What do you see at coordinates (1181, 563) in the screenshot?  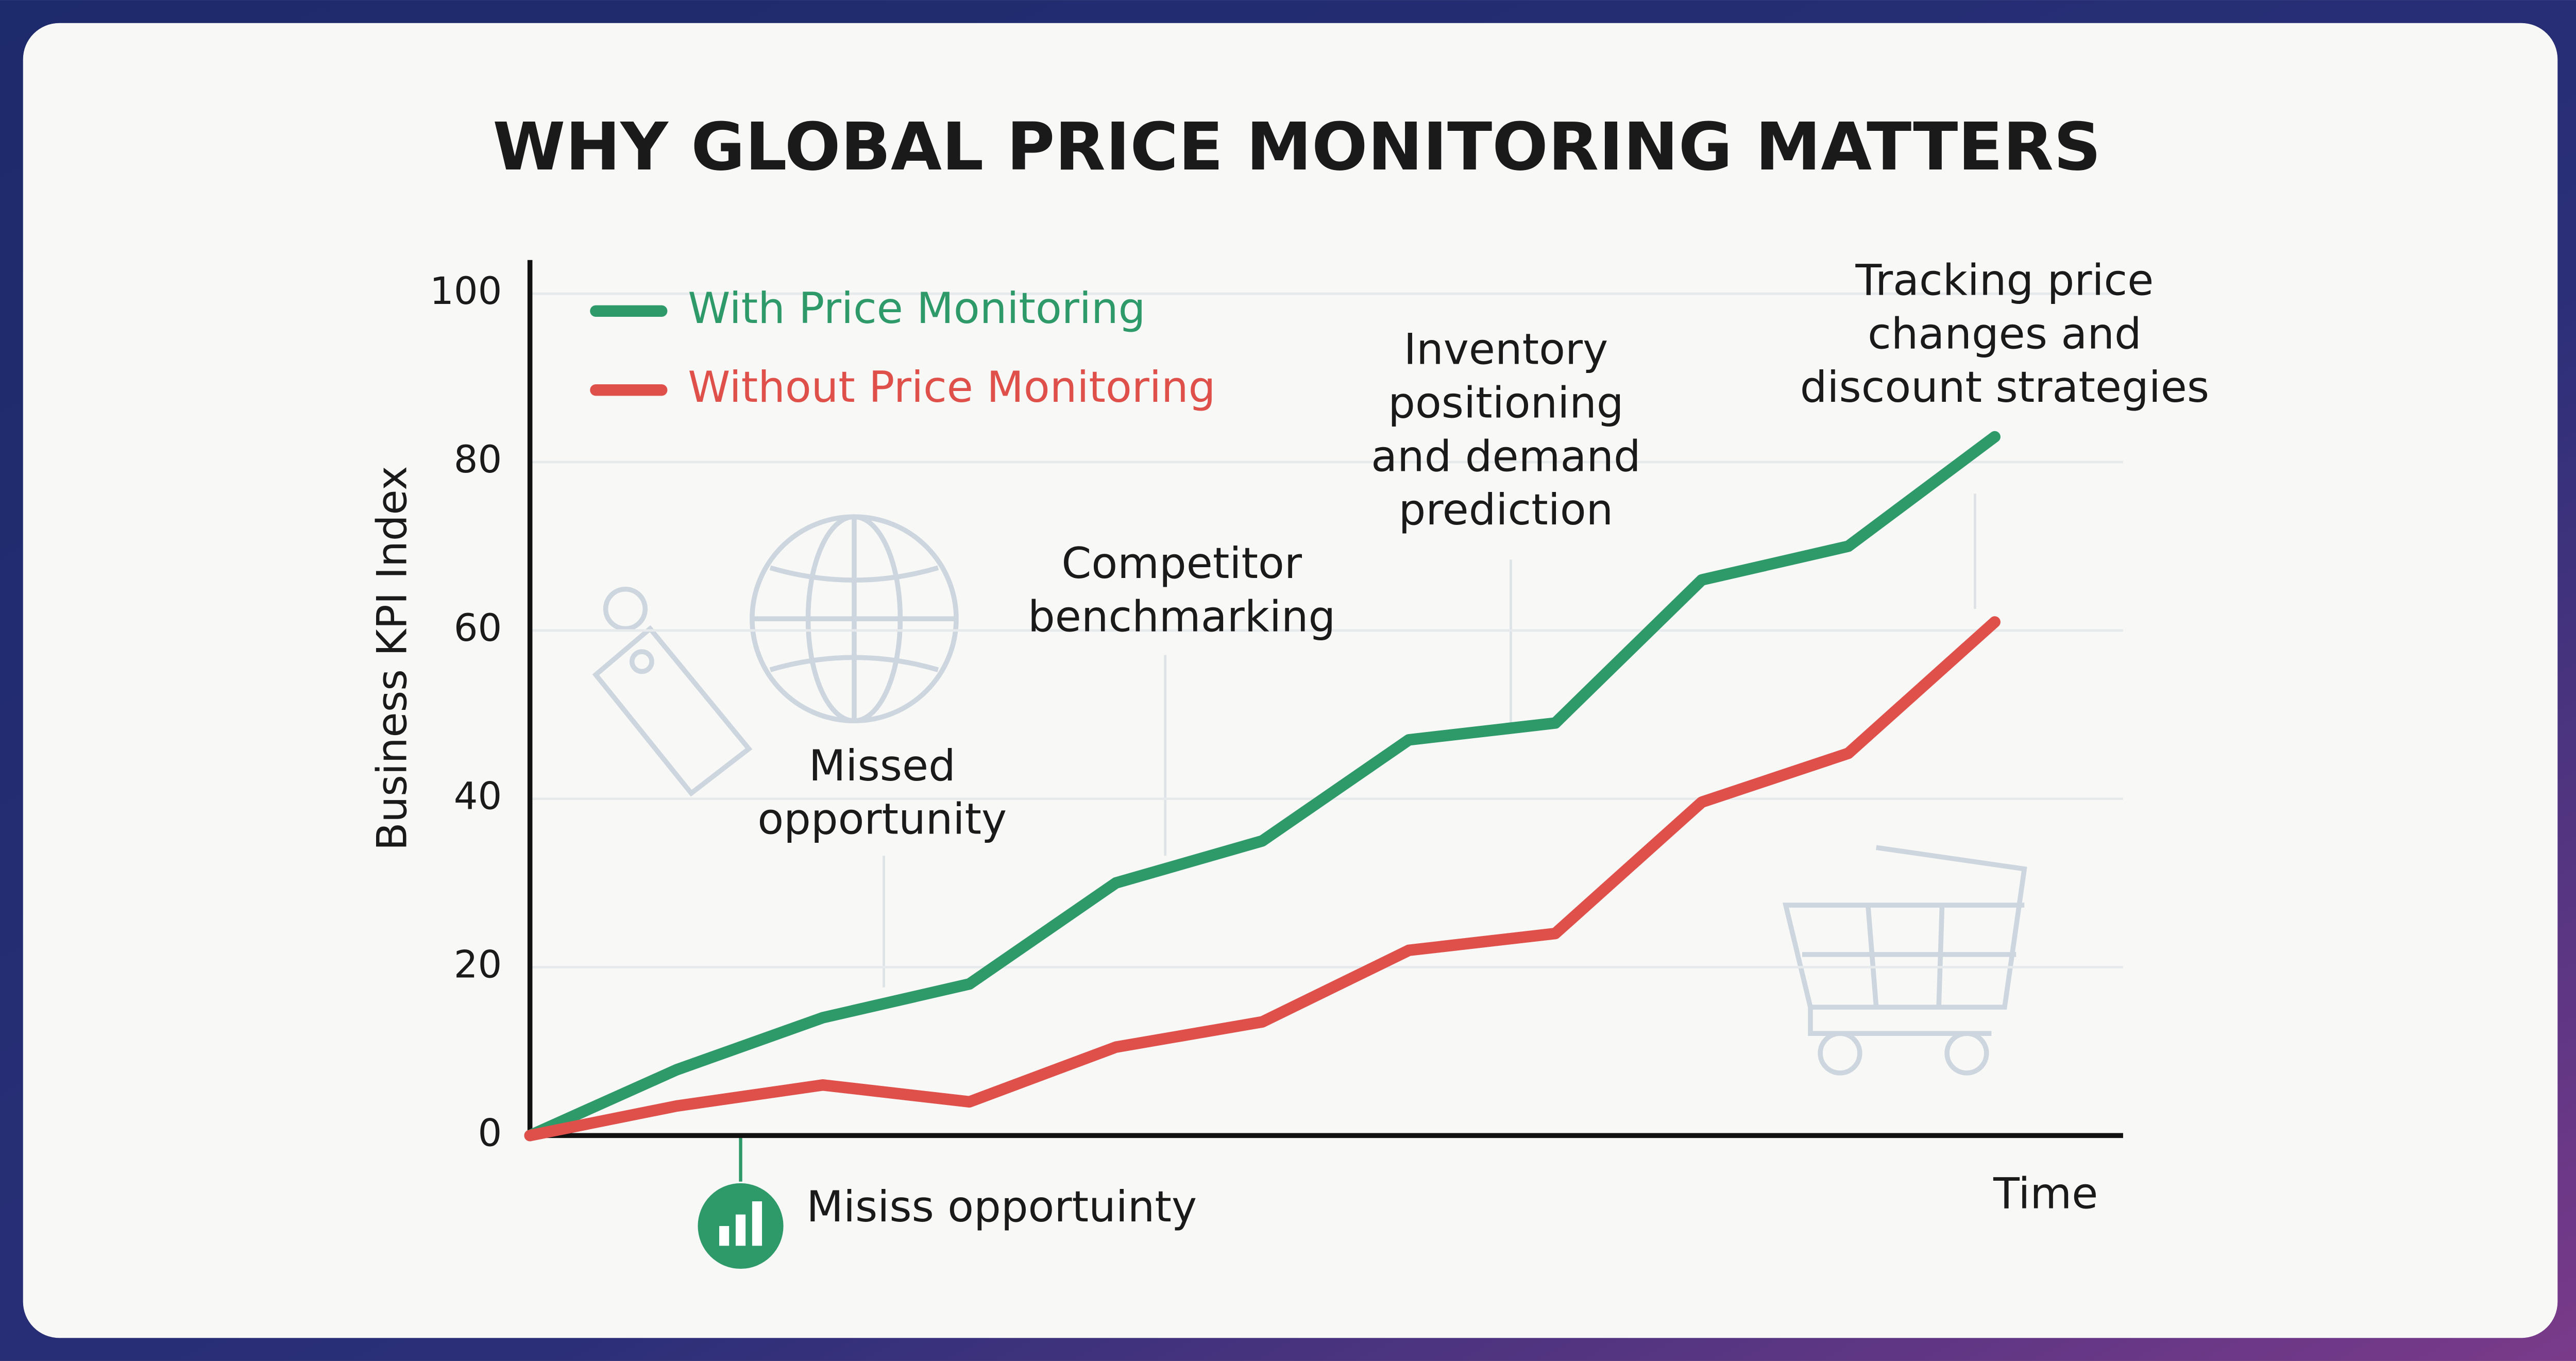 I see `annotation: Competitor` at bounding box center [1181, 563].